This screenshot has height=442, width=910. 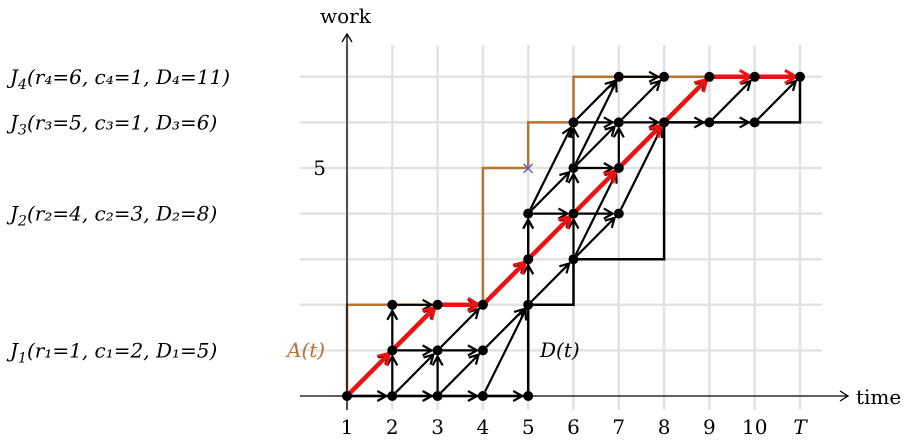 I want to click on arrival-curve-label: A(t), so click(x=305, y=350).